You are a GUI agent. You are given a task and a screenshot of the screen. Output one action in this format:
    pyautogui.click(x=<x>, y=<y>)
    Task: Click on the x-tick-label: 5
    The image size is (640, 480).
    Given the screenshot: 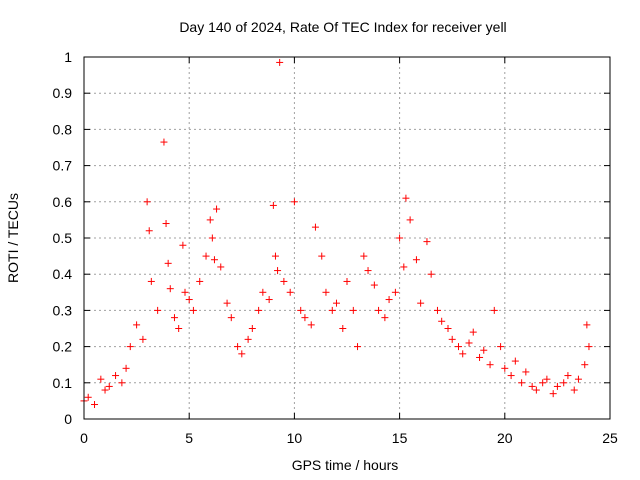 What is the action you would take?
    pyautogui.click(x=189, y=438)
    